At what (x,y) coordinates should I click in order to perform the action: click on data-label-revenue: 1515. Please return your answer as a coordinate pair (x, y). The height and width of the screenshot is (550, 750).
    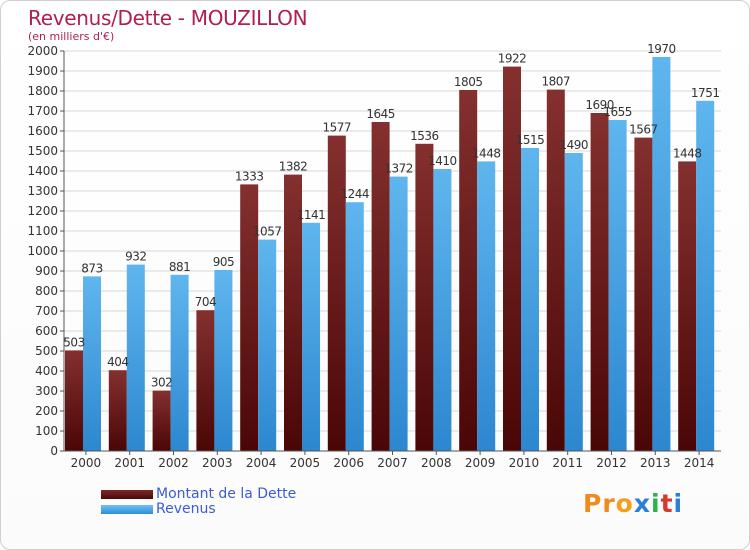
    Looking at the image, I should click on (530, 140).